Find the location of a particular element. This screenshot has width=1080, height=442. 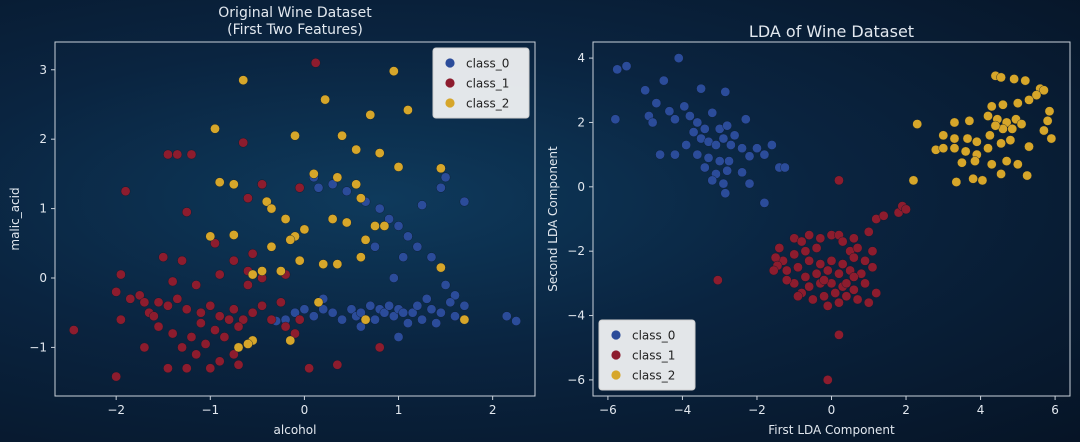

right-x-axis-label: First LDA Component is located at coordinates (831, 430).